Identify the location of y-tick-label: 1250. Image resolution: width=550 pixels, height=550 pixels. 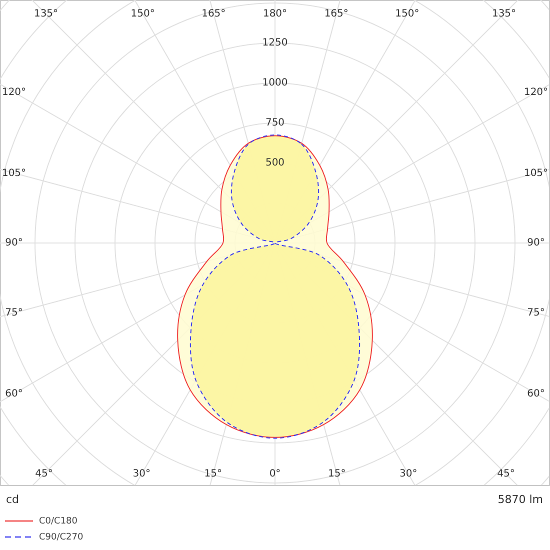
(275, 43).